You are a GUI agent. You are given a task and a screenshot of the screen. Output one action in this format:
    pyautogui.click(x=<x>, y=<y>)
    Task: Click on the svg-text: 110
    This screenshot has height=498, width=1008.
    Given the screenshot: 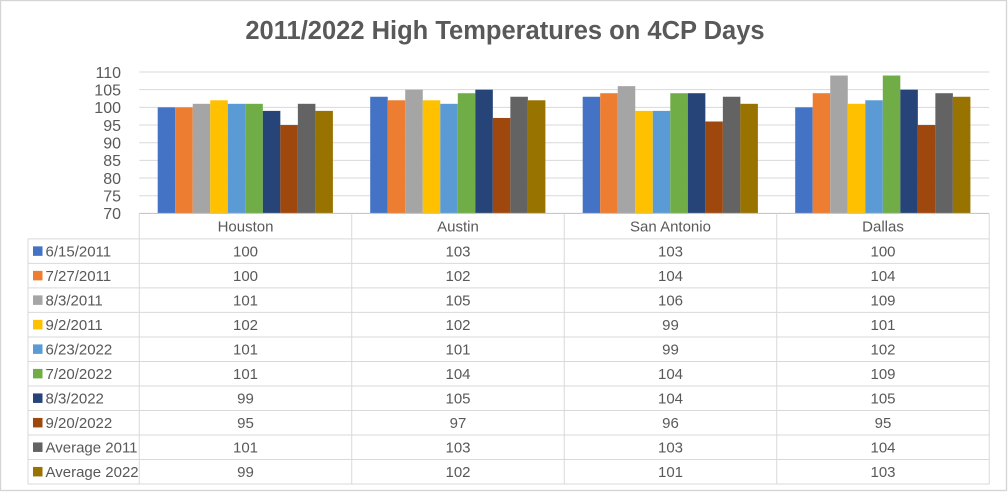 What is the action you would take?
    pyautogui.click(x=108, y=73)
    